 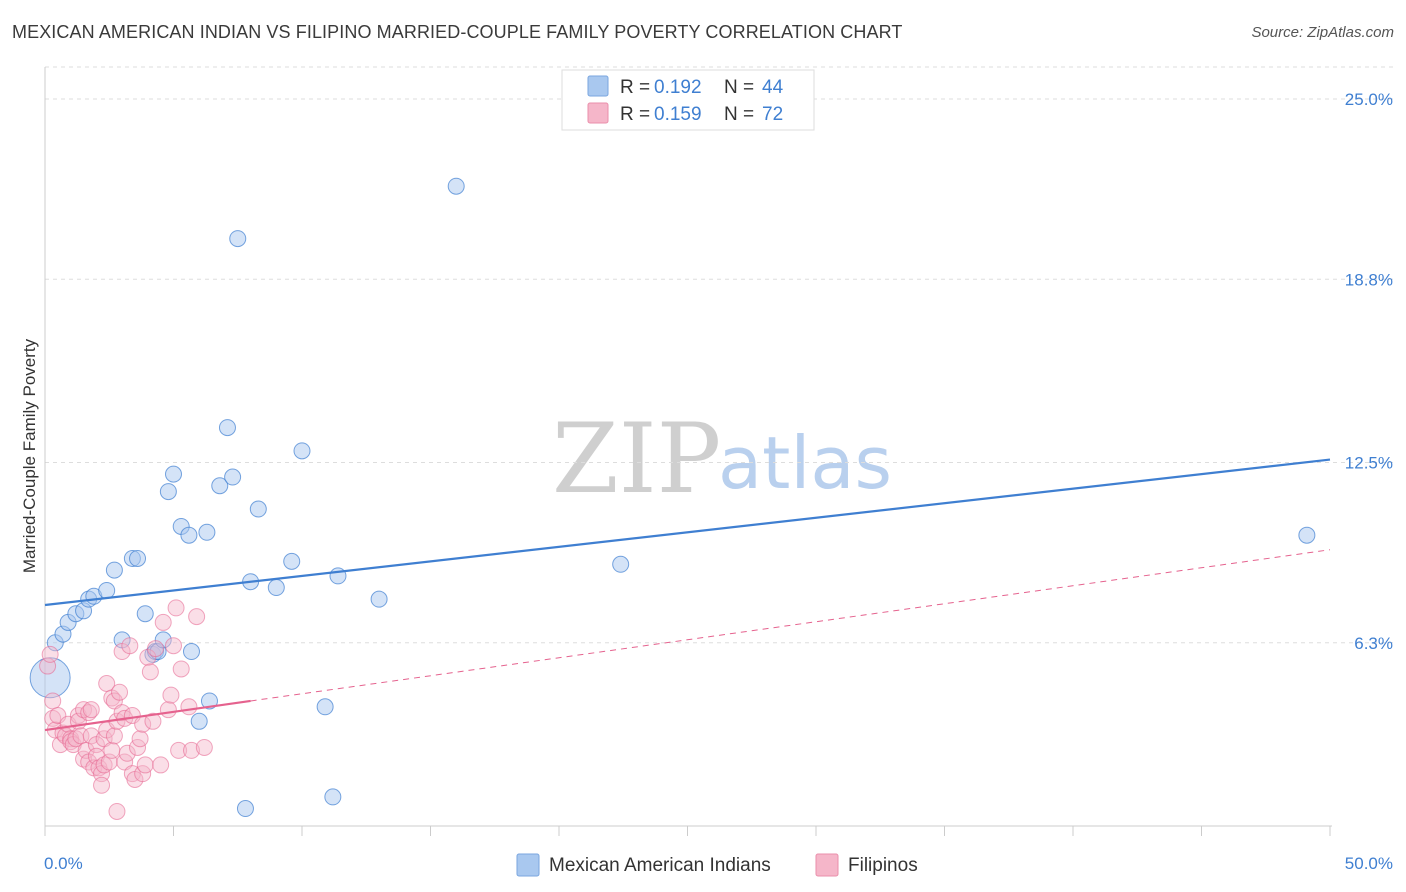 What do you see at coordinates (827, 865) in the screenshot?
I see `bottom-legend-swatch-pink` at bounding box center [827, 865].